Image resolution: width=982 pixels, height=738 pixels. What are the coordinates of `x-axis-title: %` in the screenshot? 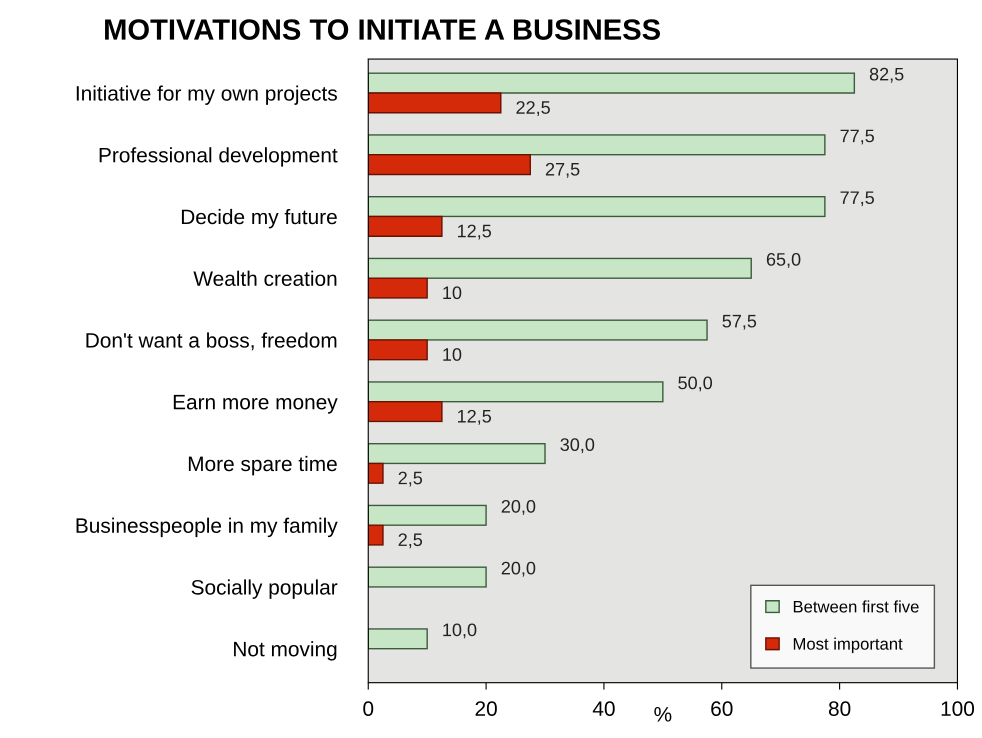 It's located at (663, 714).